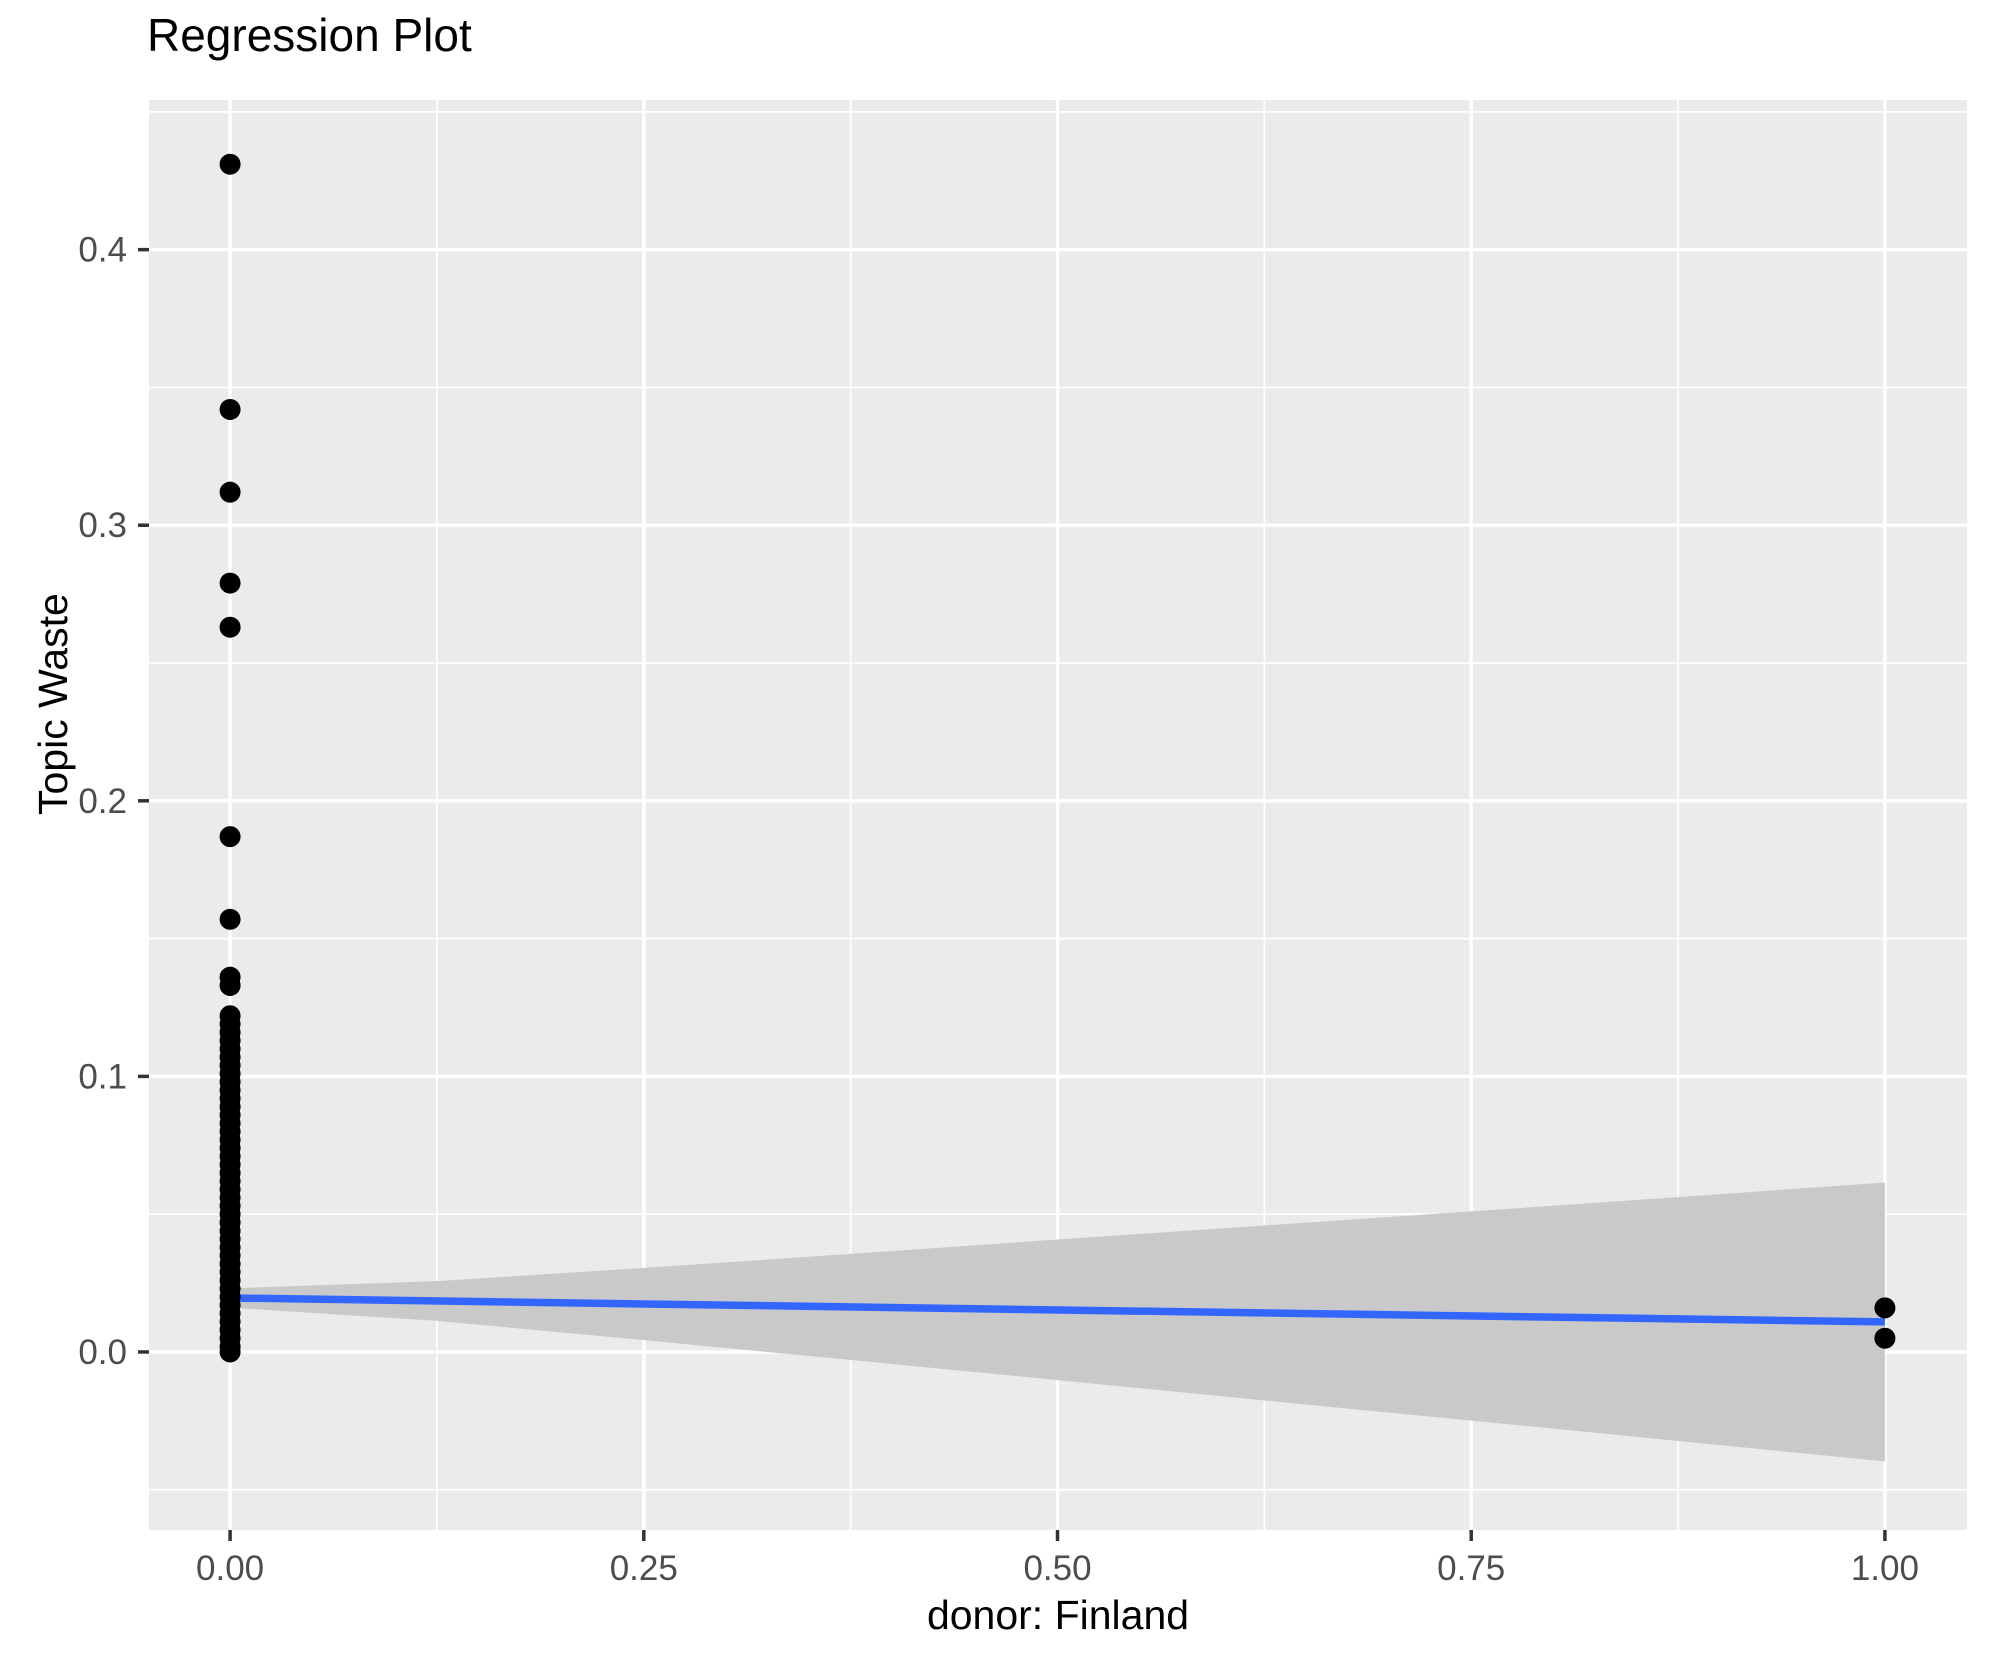 This screenshot has height=1665, width=1990. What do you see at coordinates (102, 525) in the screenshot?
I see `y-tick-label: 0.3` at bounding box center [102, 525].